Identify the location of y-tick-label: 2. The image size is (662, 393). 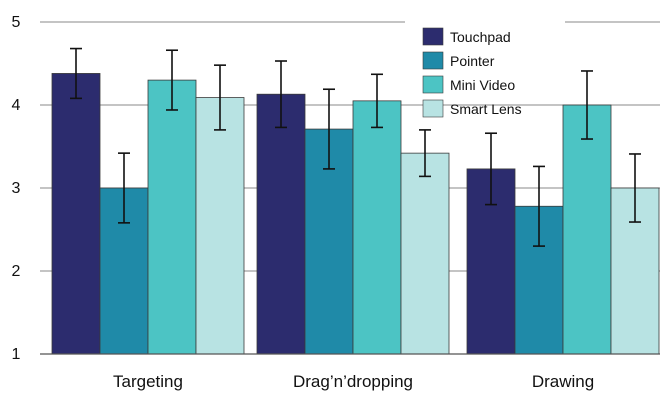
(16, 271).